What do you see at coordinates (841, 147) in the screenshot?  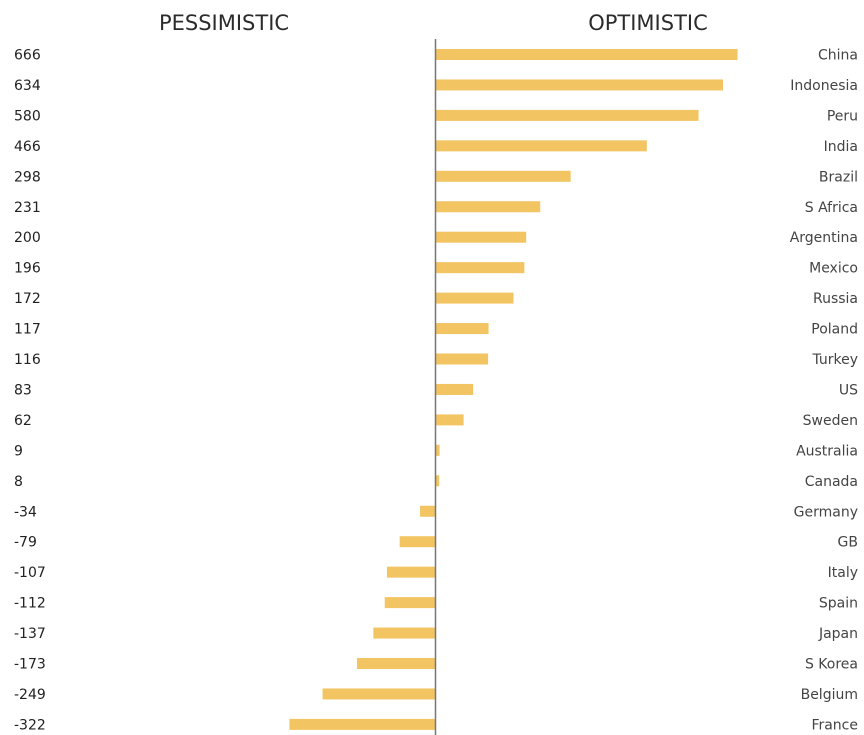 I see `country-label-india: India` at bounding box center [841, 147].